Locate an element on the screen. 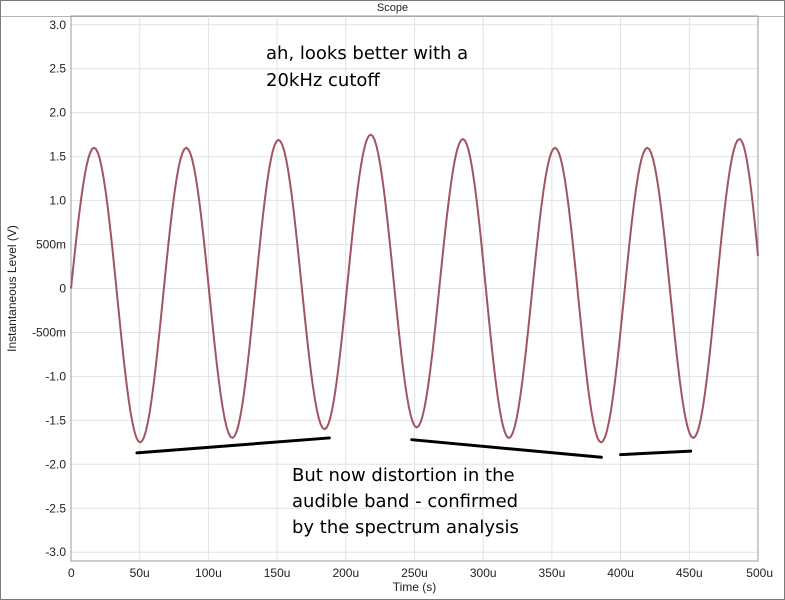 The image size is (785, 600). x-tick-label: 400u is located at coordinates (620, 573).